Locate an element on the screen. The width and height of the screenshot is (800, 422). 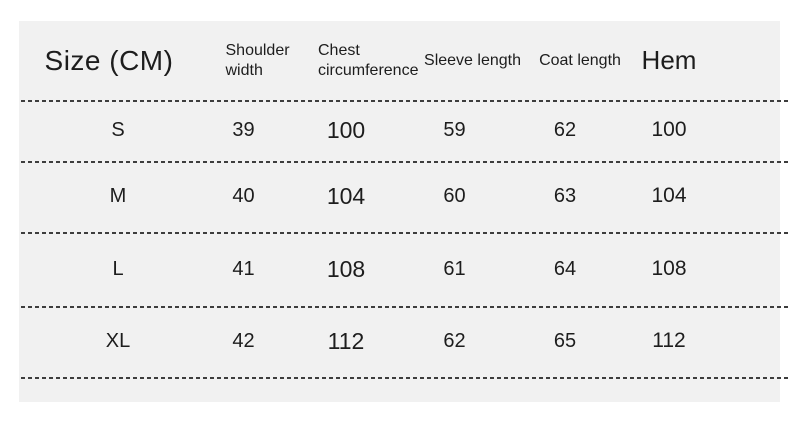
cell-l-hem: 108 is located at coordinates (669, 269).